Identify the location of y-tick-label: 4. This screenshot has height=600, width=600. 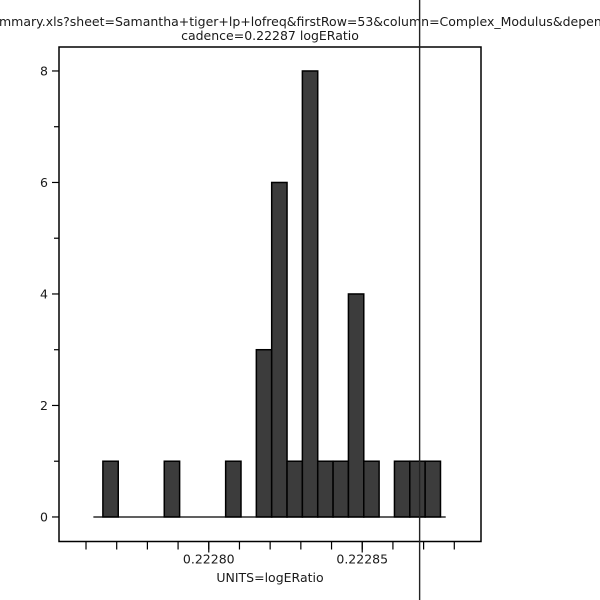
(44, 293).